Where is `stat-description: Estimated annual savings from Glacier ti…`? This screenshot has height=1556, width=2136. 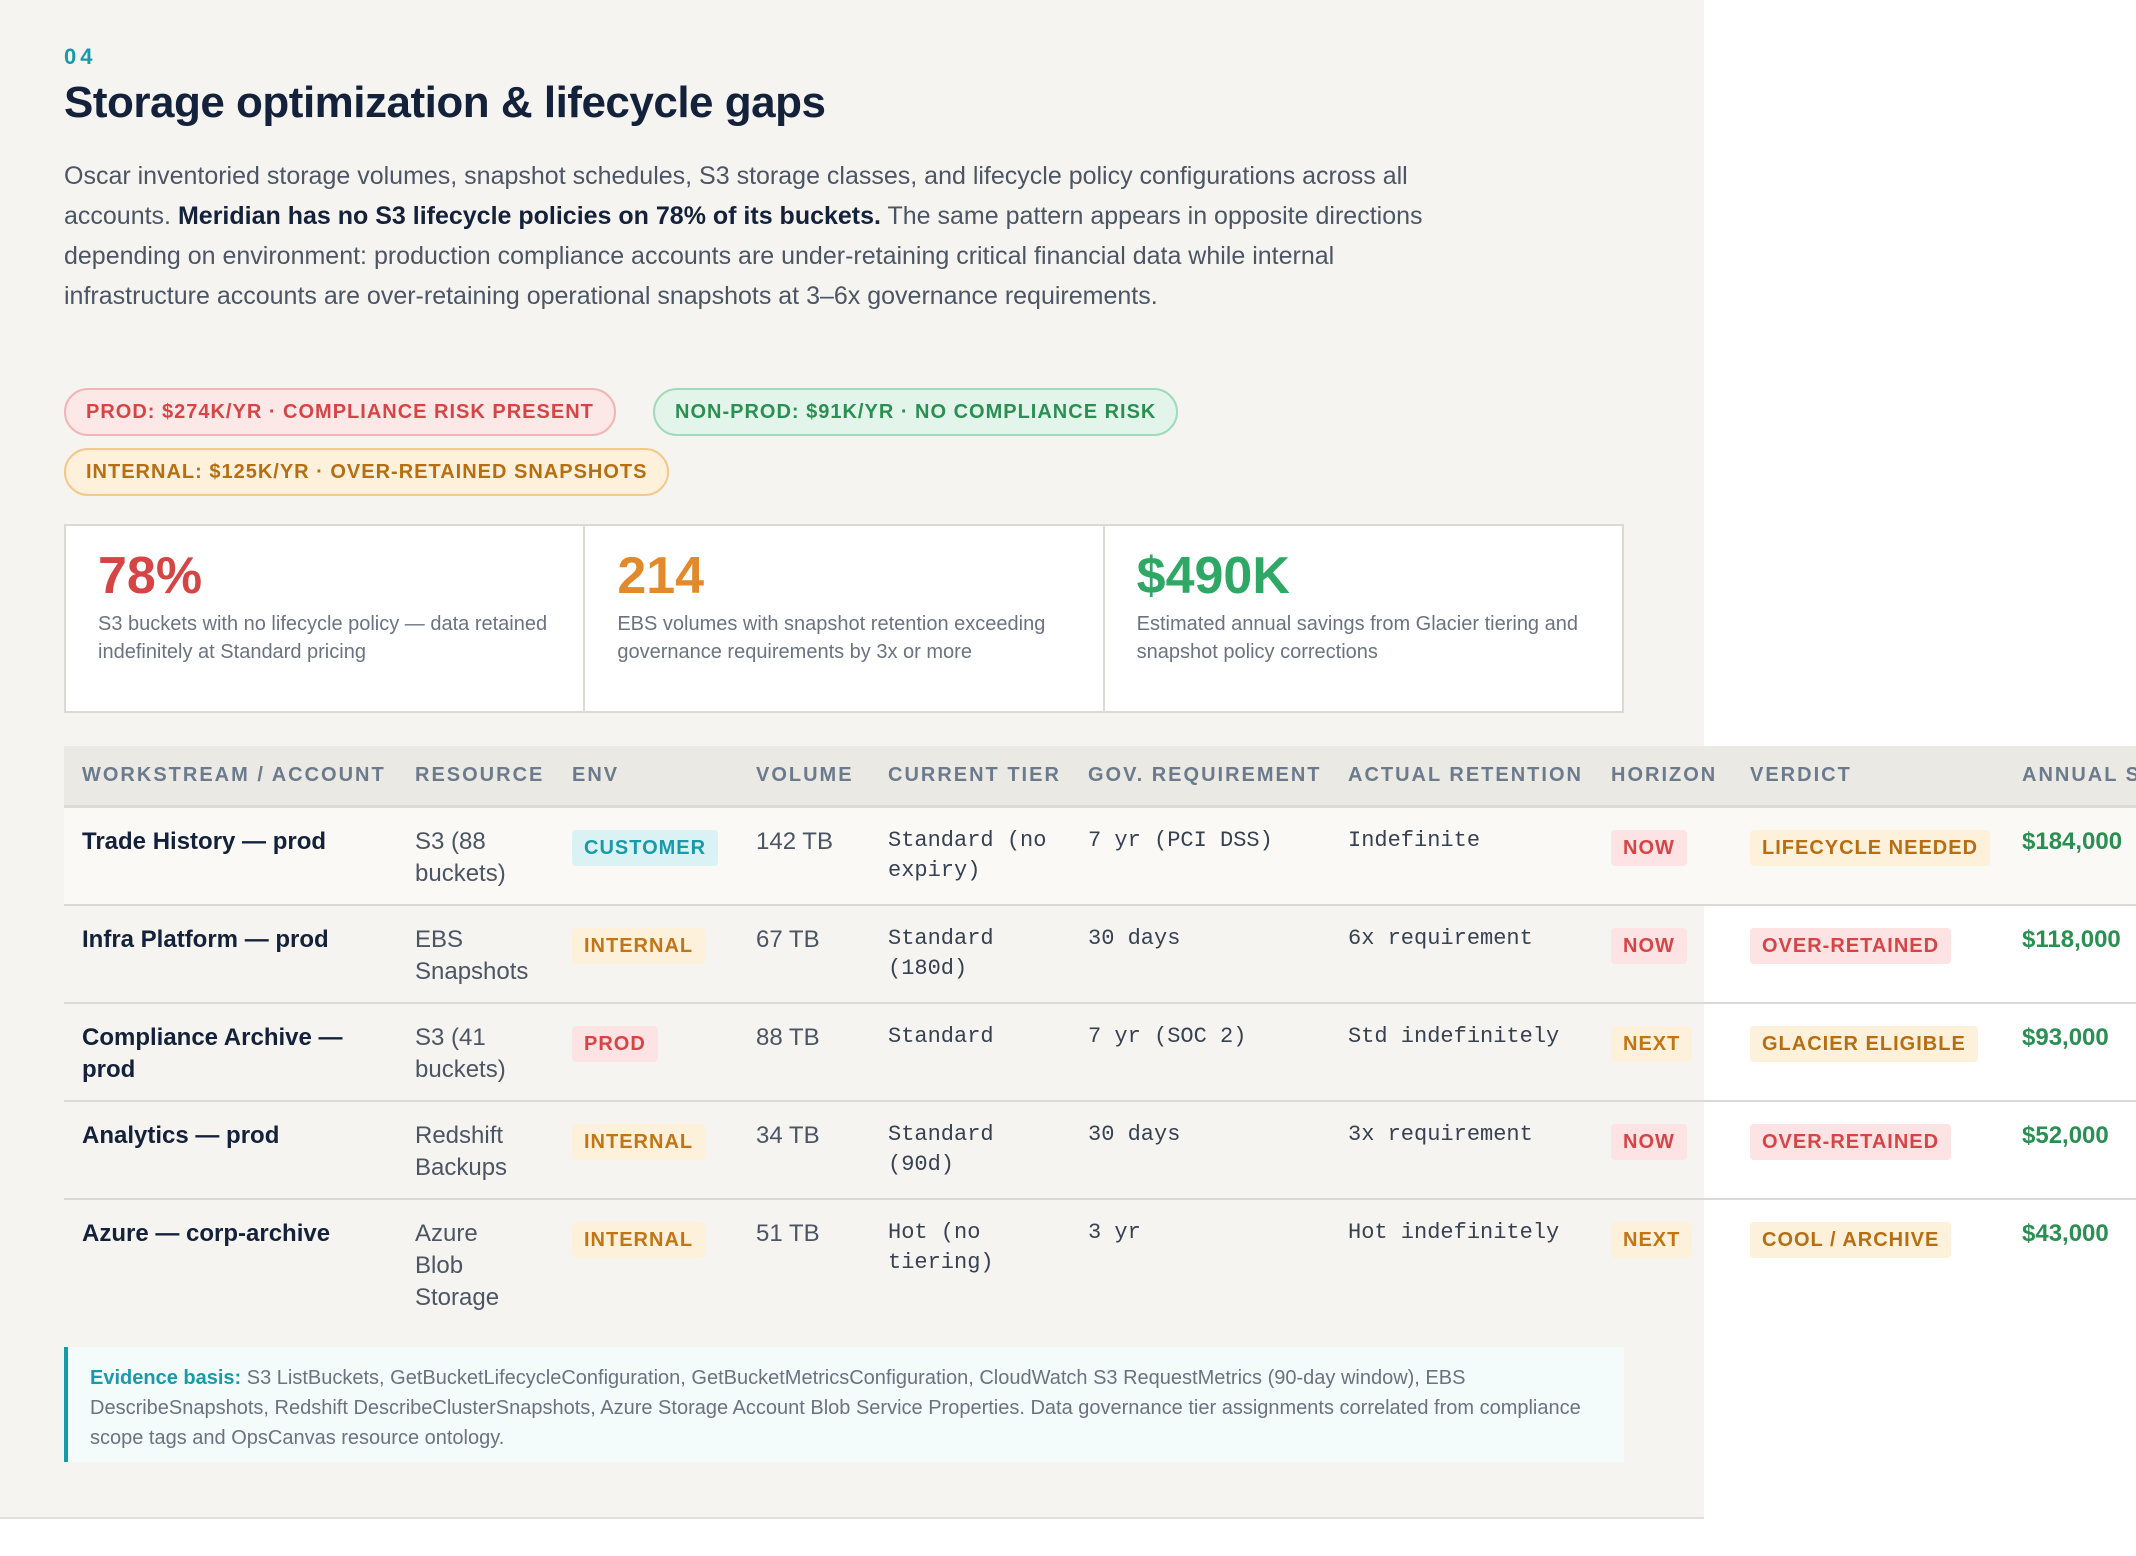 stat-description: Estimated annual savings from Glacier ti… is located at coordinates (1357, 638).